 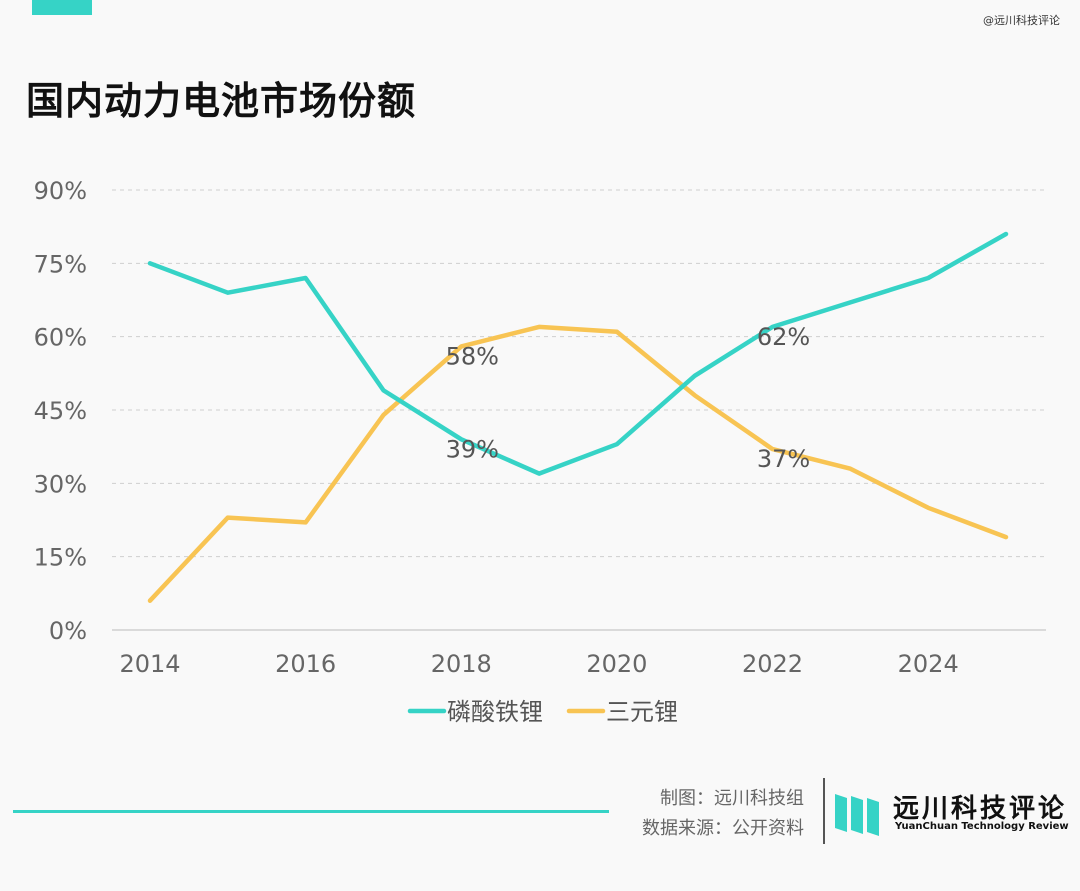 I want to click on y-tick-label: 75%, so click(x=60, y=264).